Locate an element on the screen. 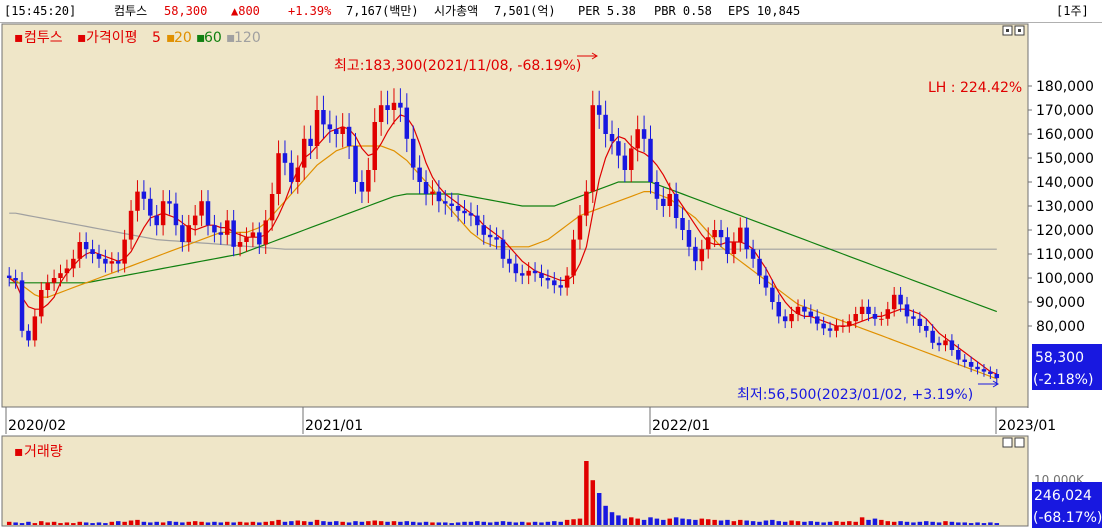 Image resolution: width=1102 pixels, height=532 pixels. lh-annotation: LH : 224.42% is located at coordinates (975, 88).